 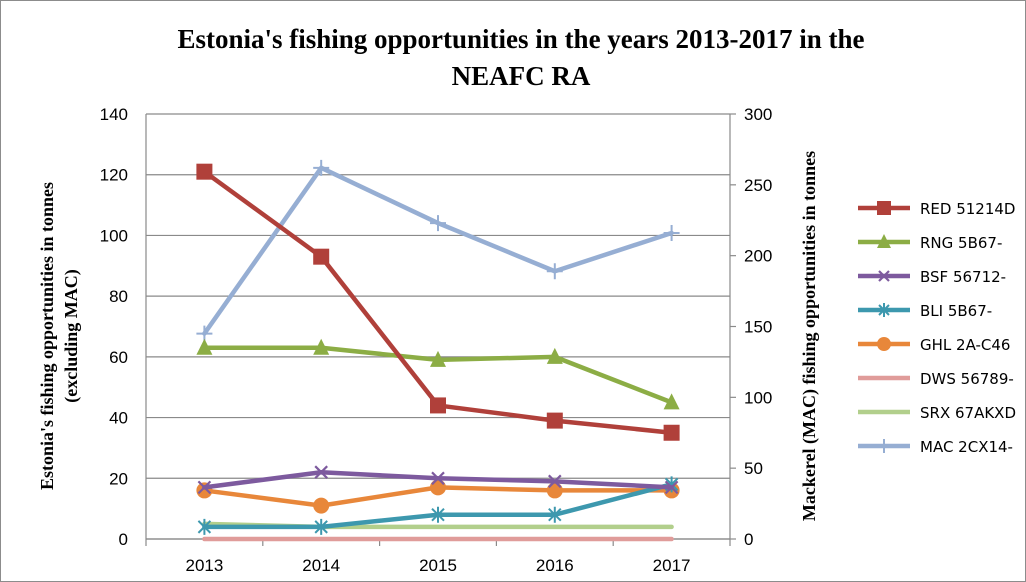 What do you see at coordinates (555, 565) in the screenshot?
I see `x-tick-label: 2016` at bounding box center [555, 565].